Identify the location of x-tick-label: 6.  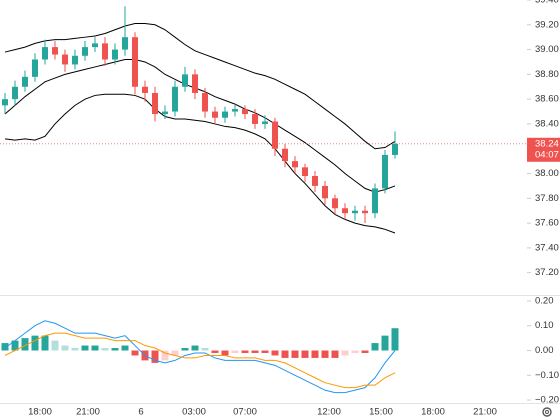
(140, 412).